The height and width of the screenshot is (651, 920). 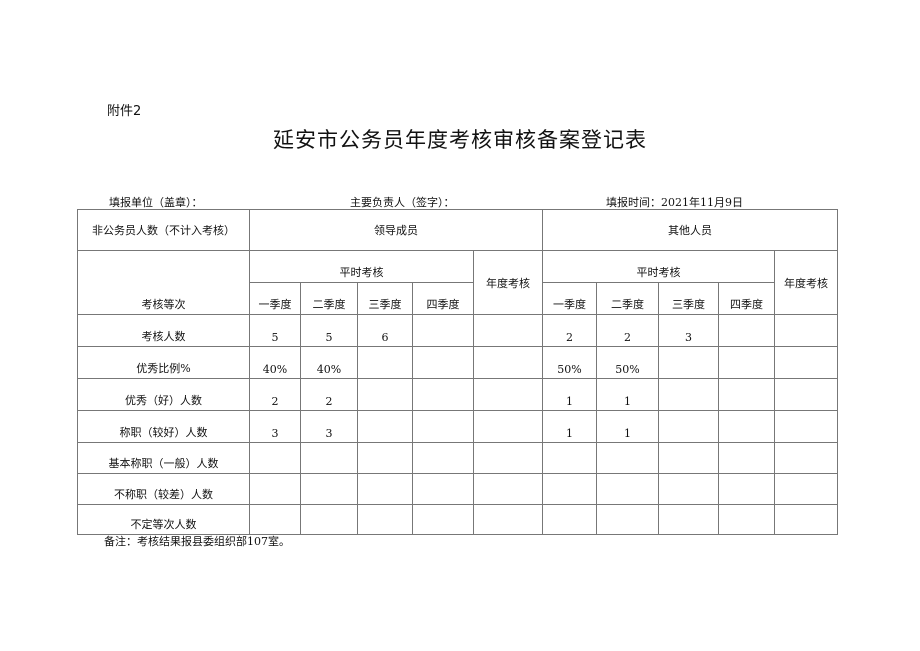 I want to click on report-date: 填报时间：2021年11月9日, so click(x=674, y=202).